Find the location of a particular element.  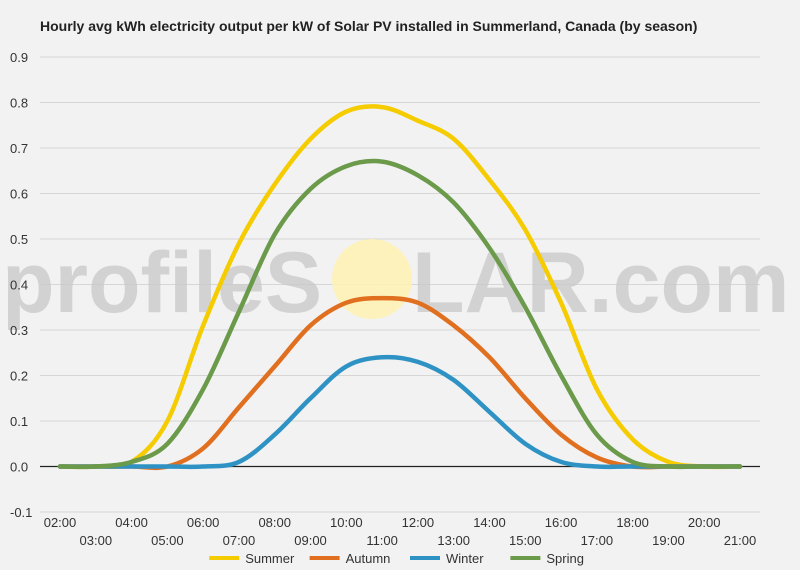

x-tick-label: 21:00 is located at coordinates (740, 540).